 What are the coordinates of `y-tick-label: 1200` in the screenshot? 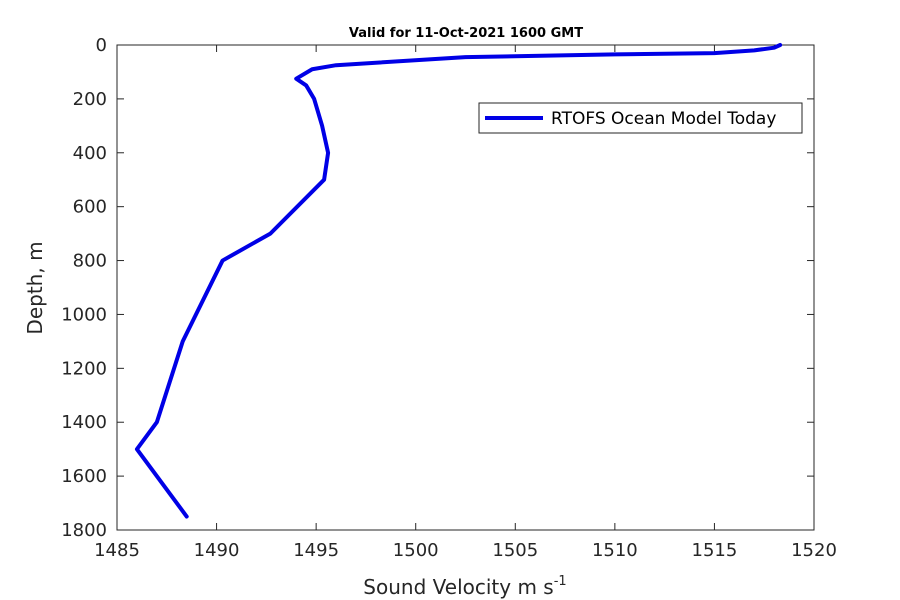 It's located at (84, 368).